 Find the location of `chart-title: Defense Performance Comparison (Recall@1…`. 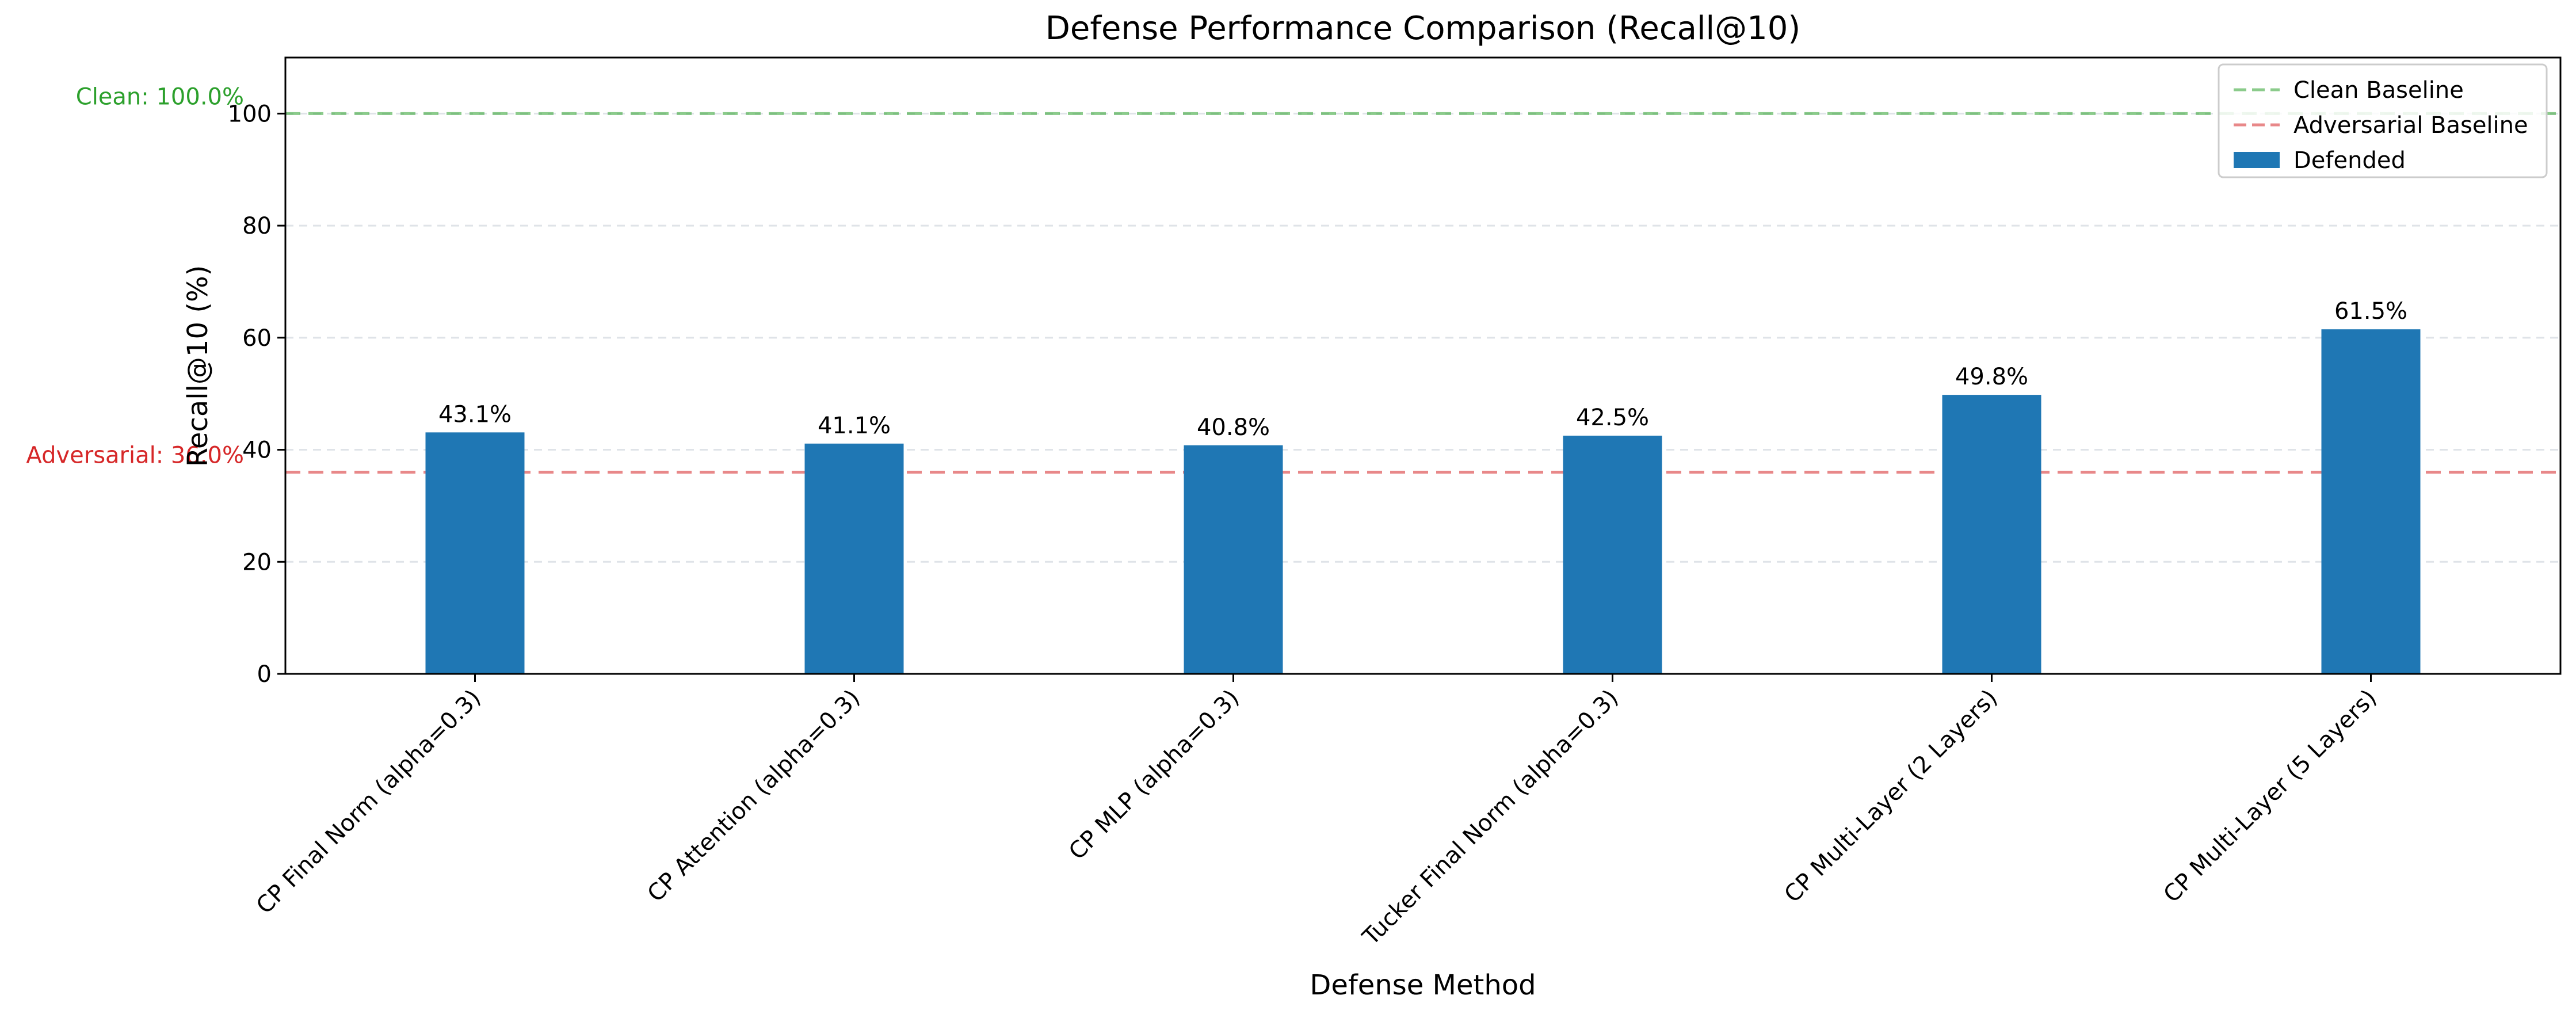

chart-title: Defense Performance Comparison (Recall@1… is located at coordinates (1422, 28).